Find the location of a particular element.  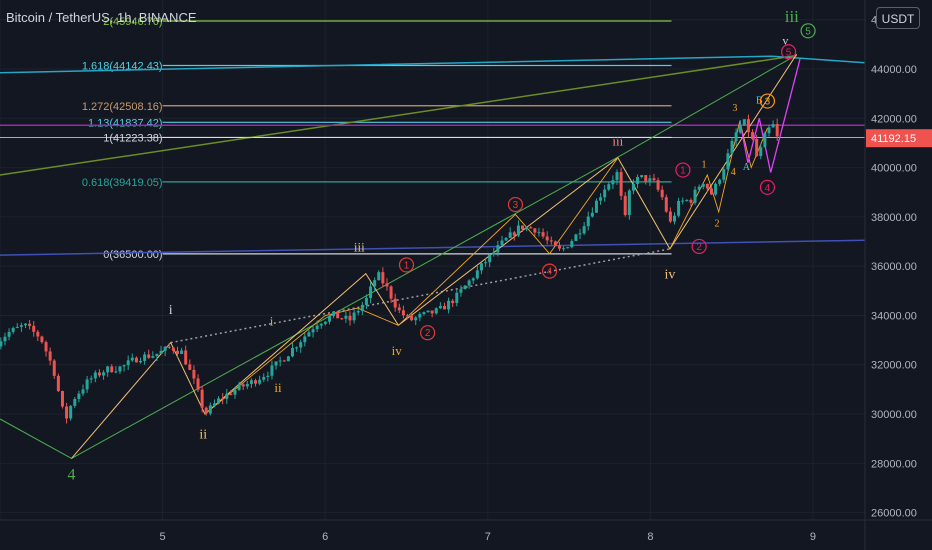

y-tick-label: 32000.00 is located at coordinates (894, 366).